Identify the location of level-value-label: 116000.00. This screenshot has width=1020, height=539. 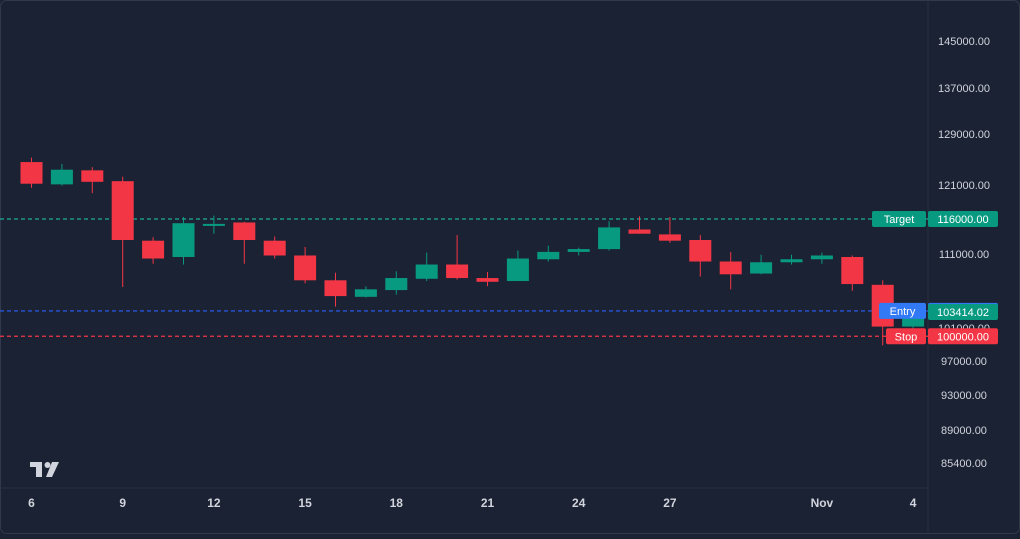
(962, 220).